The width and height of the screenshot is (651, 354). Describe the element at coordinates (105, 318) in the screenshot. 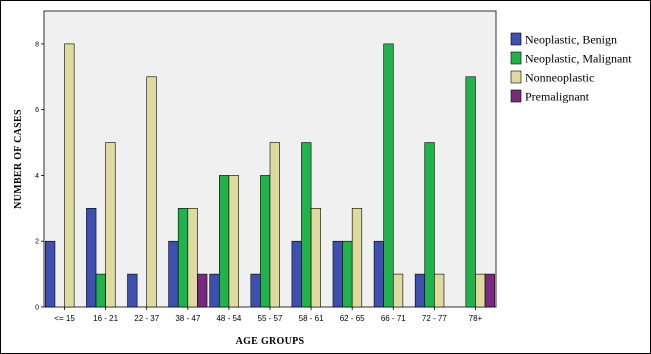

I see `x-tick-label: 16 - 21` at that location.